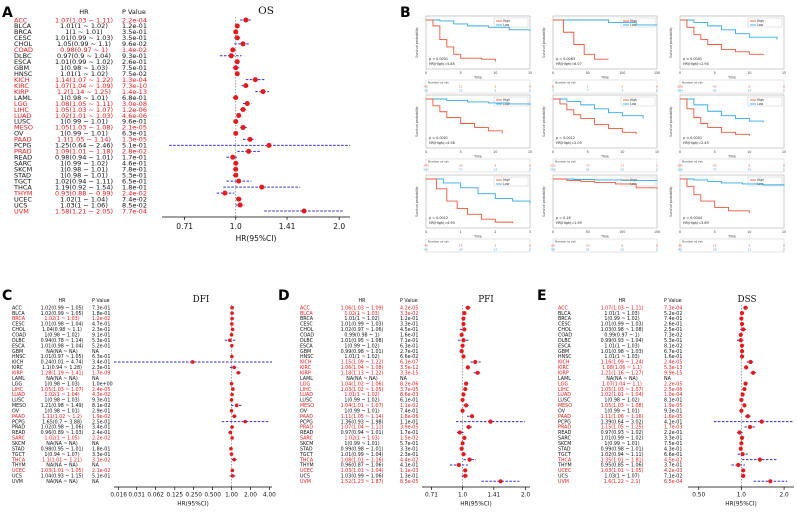 This screenshot has height=525, width=797. Describe the element at coordinates (84, 164) in the screenshot. I see `hr-value: 1(0.99 ~ 1.02)` at that location.